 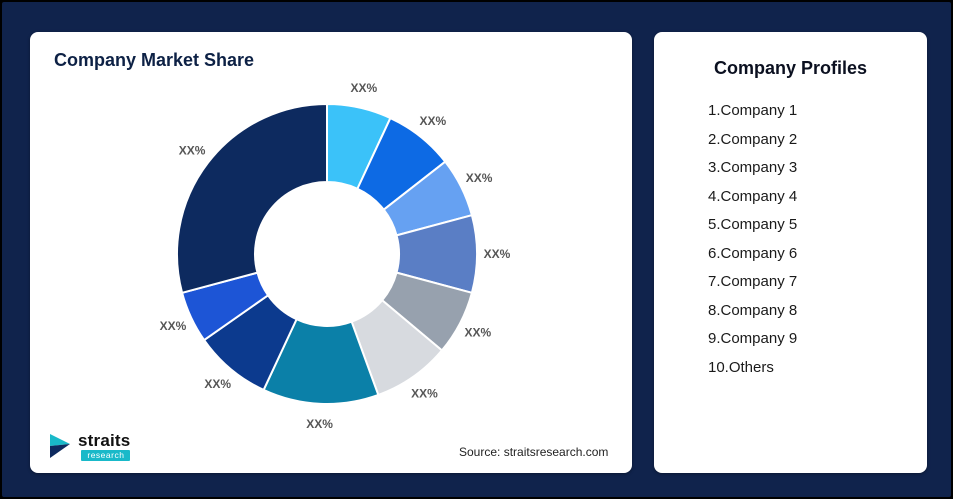 What do you see at coordinates (753, 224) in the screenshot?
I see `list-item: 5.Company 5` at bounding box center [753, 224].